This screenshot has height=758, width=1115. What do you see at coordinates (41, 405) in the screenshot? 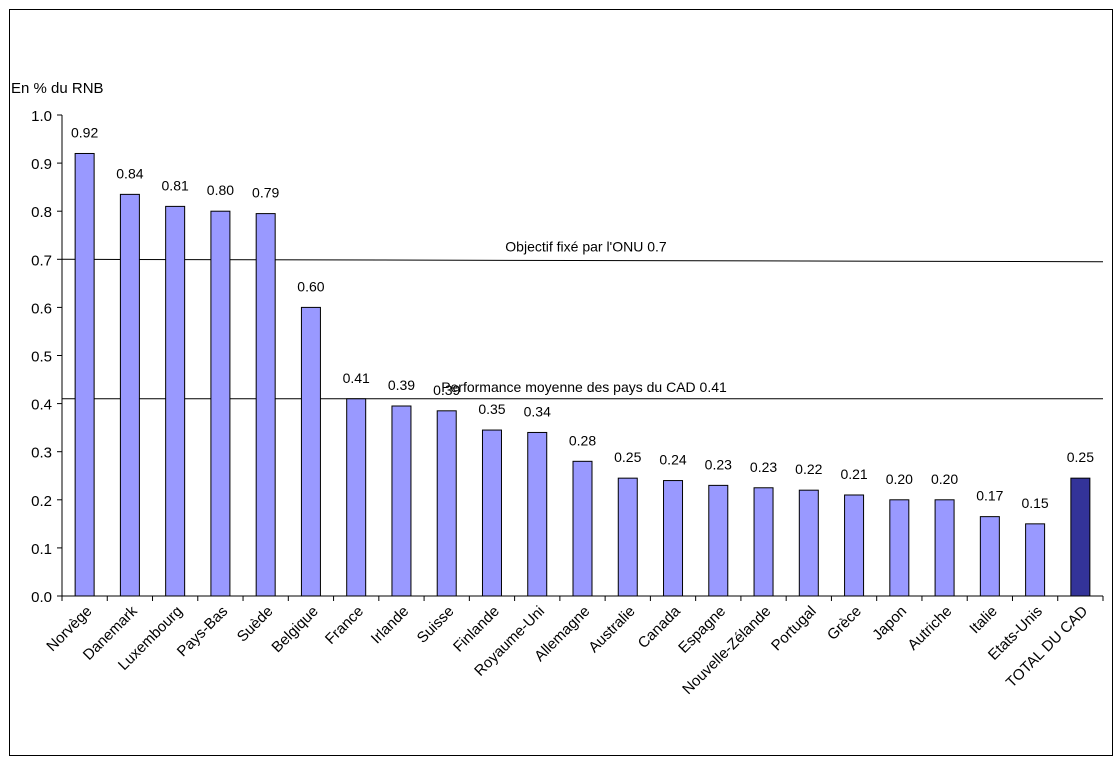
I see `y-tick-label: 0.4` at bounding box center [41, 405].